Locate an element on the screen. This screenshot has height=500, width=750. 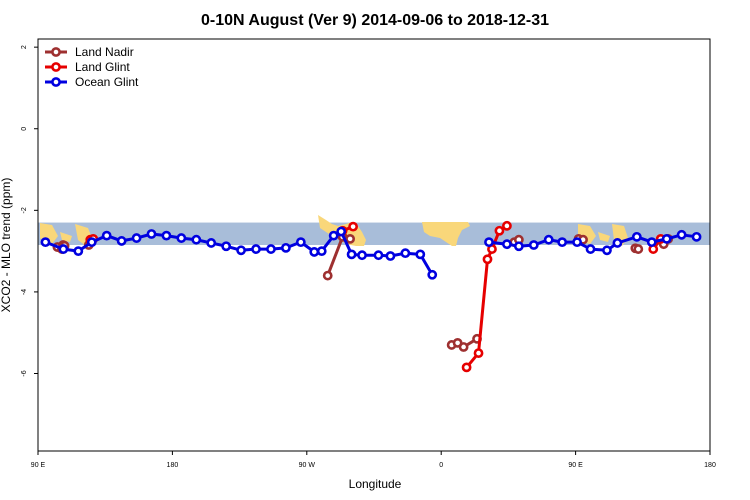
series-ocean-glint is located at coordinates (371, 253).